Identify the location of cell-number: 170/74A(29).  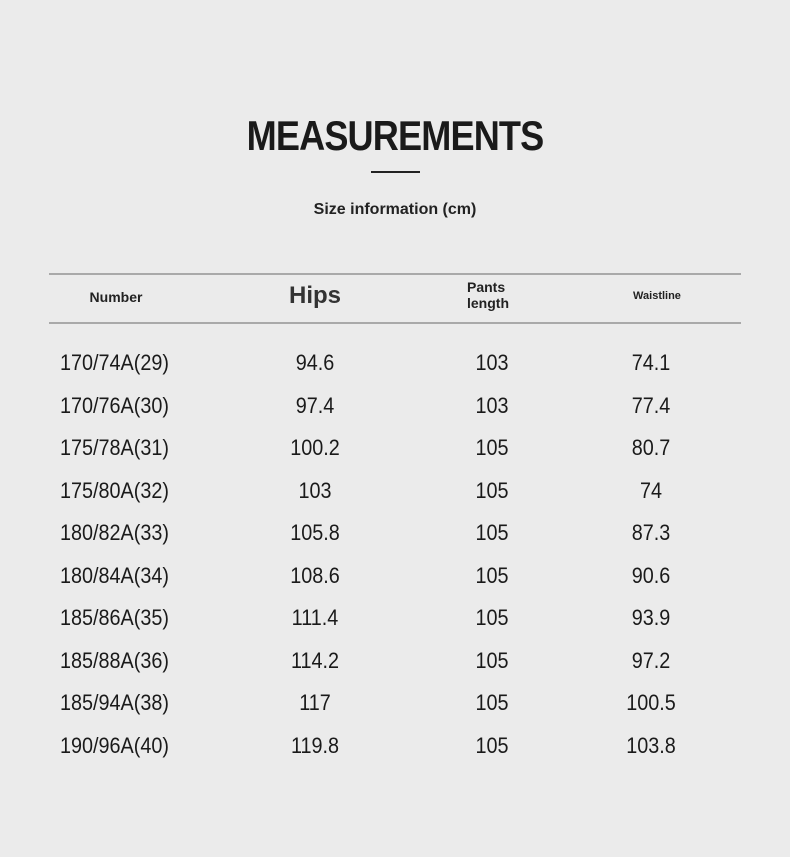
(114, 362).